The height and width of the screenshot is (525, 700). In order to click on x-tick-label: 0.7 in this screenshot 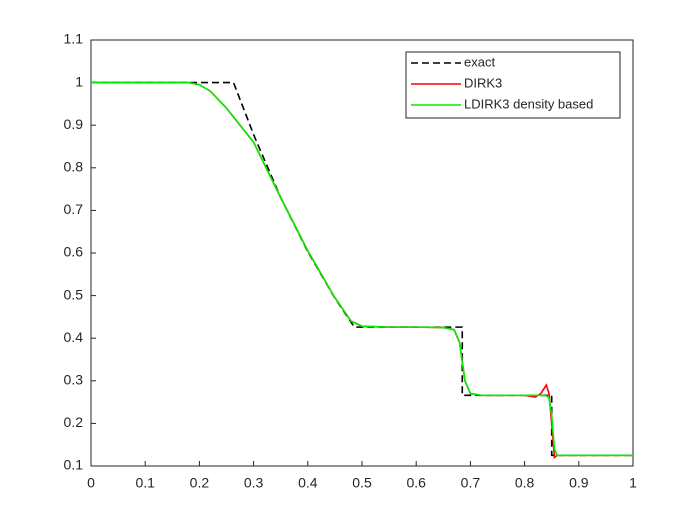, I will do `click(471, 483)`.